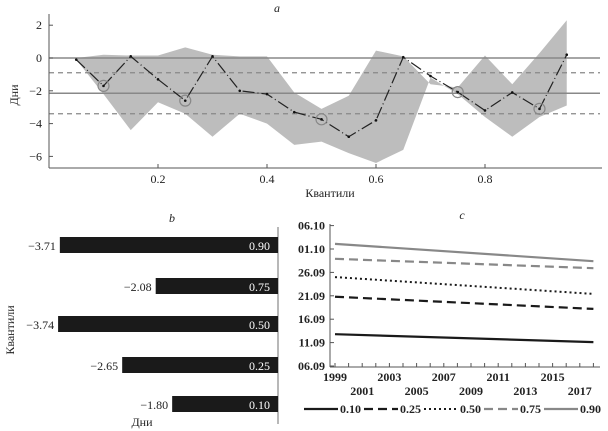 The height and width of the screenshot is (431, 608). What do you see at coordinates (259, 405) in the screenshot?
I see `bar-category-label: 0.10` at bounding box center [259, 405].